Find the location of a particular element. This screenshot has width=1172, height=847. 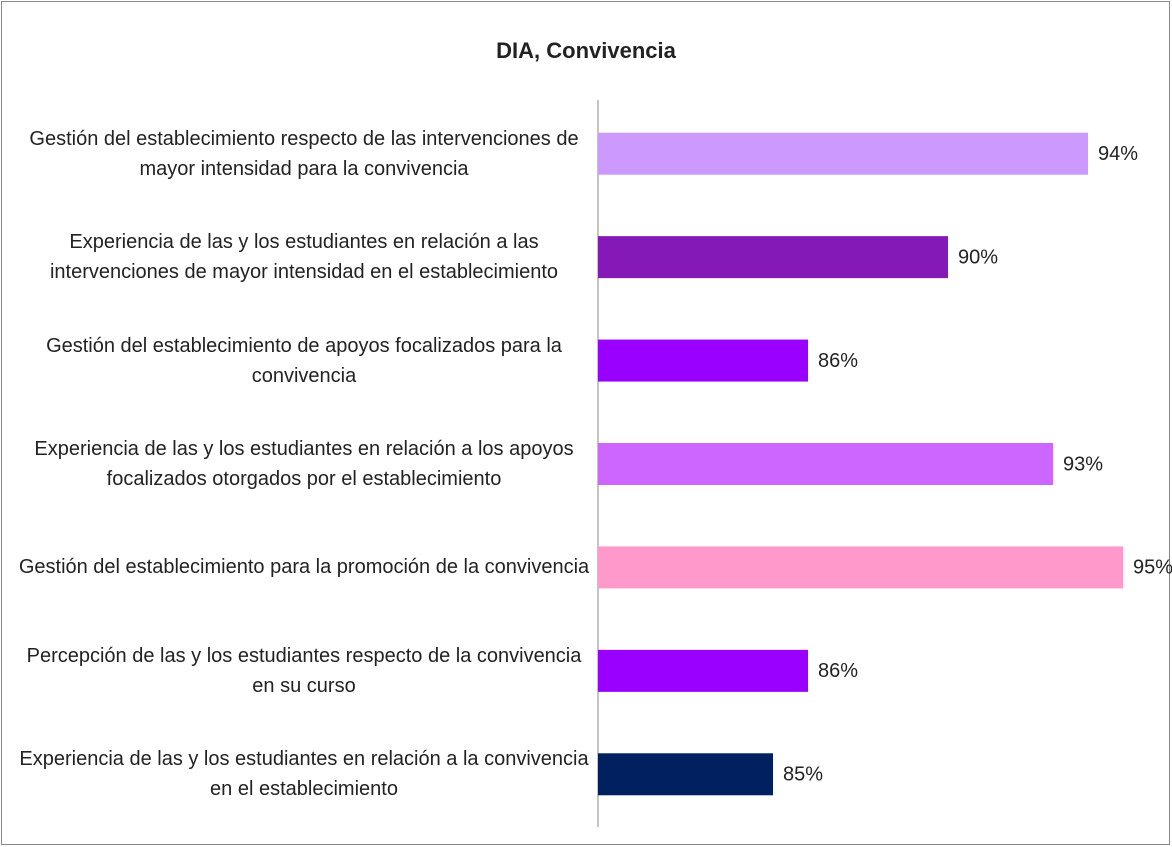

chart-title: DIA, Convivencia is located at coordinates (586, 50).